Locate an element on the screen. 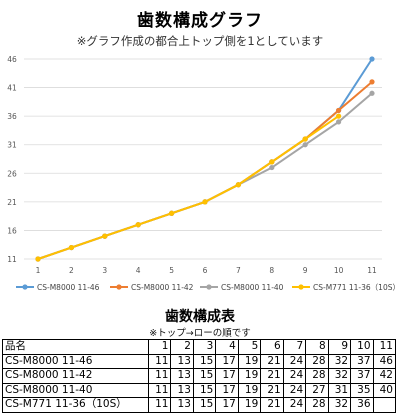 This screenshot has width=400, height=418. header-cell-1: 1 is located at coordinates (159, 347).